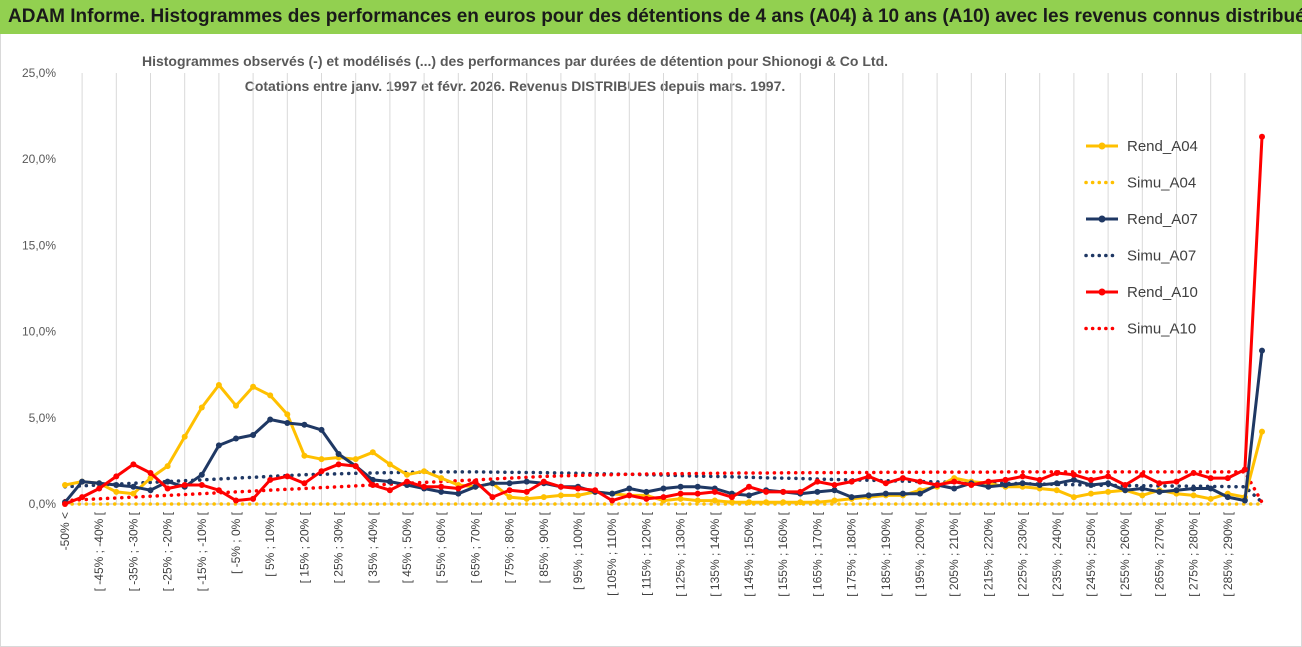 This screenshot has width=1302, height=647. I want to click on x-tick-label: [ 225% ; 230% [, so click(1023, 553).